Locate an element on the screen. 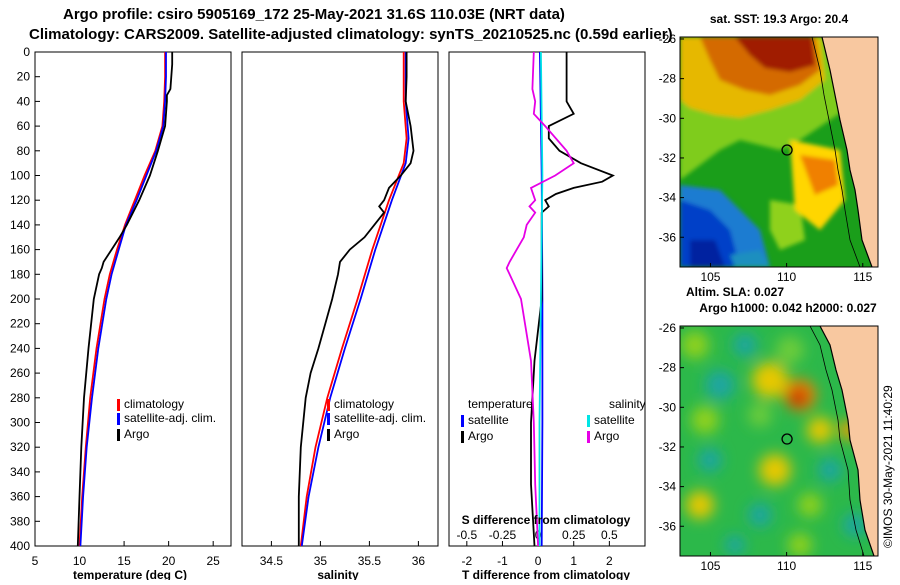 The height and width of the screenshot is (585, 900). sst-map-title: sat. SST: 19.3 Argo: 20.4 is located at coordinates (779, 19).